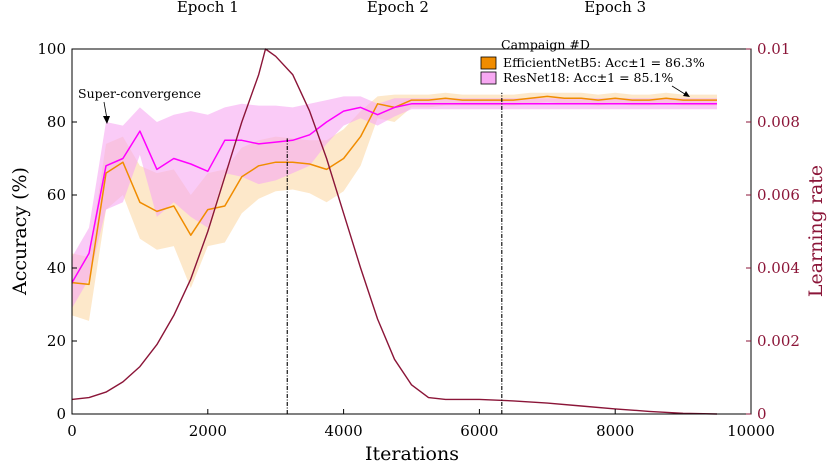  Describe the element at coordinates (139, 105) in the screenshot. I see `annotation-super-convergence: Super-convergence` at that location.